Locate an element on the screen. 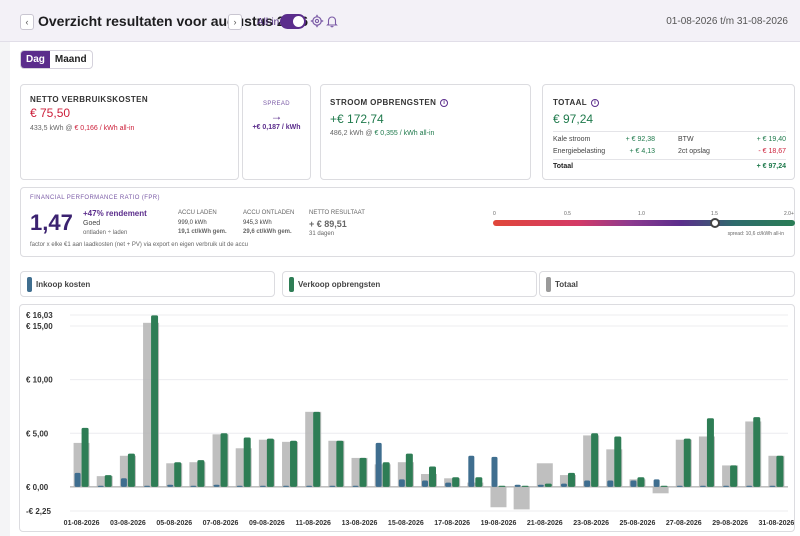 This screenshot has width=800, height=536. accu-laden-price: 19,1 ct/kWh gem. is located at coordinates (202, 232).